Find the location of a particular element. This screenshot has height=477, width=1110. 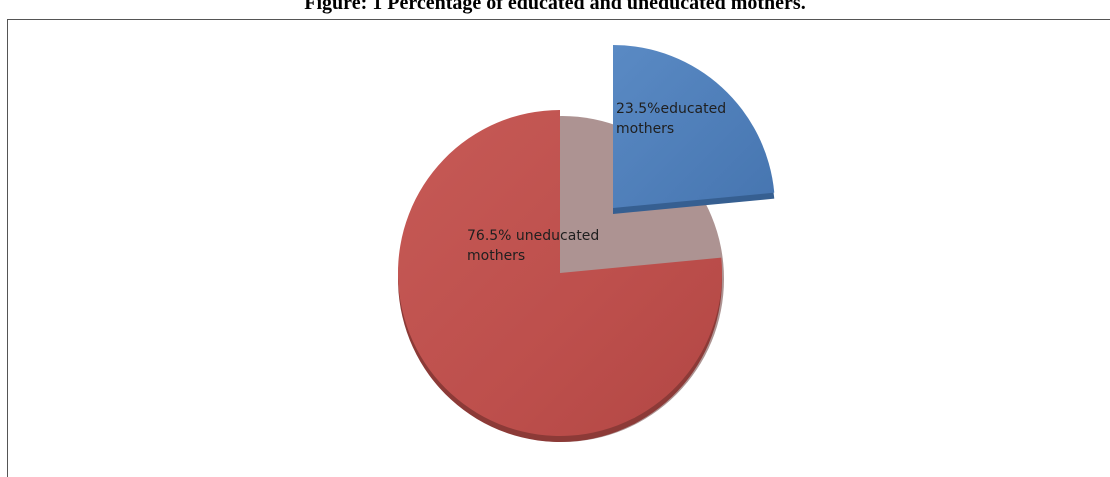

slice-label-line1: 23.5%educated is located at coordinates (671, 109).